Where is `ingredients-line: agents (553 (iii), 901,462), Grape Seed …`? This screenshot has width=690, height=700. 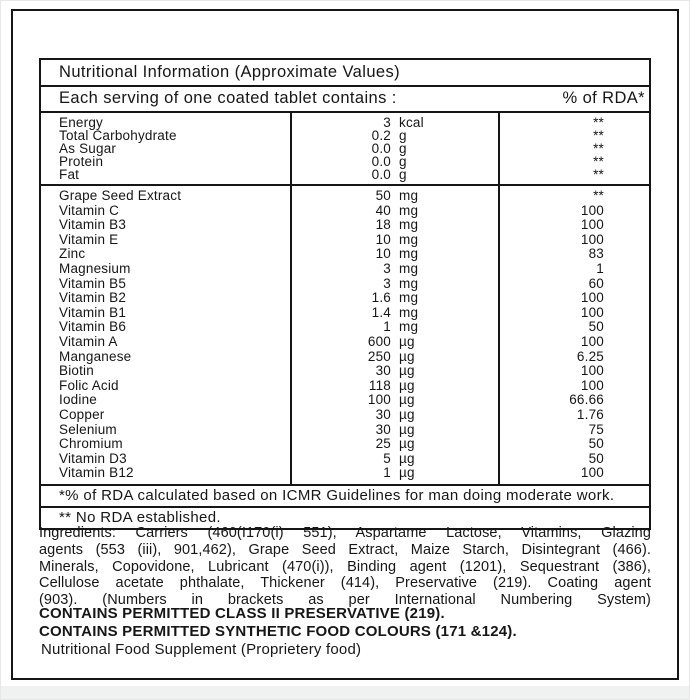 ingredients-line: agents (553 (iii), 901,462), Grape Seed … is located at coordinates (345, 549).